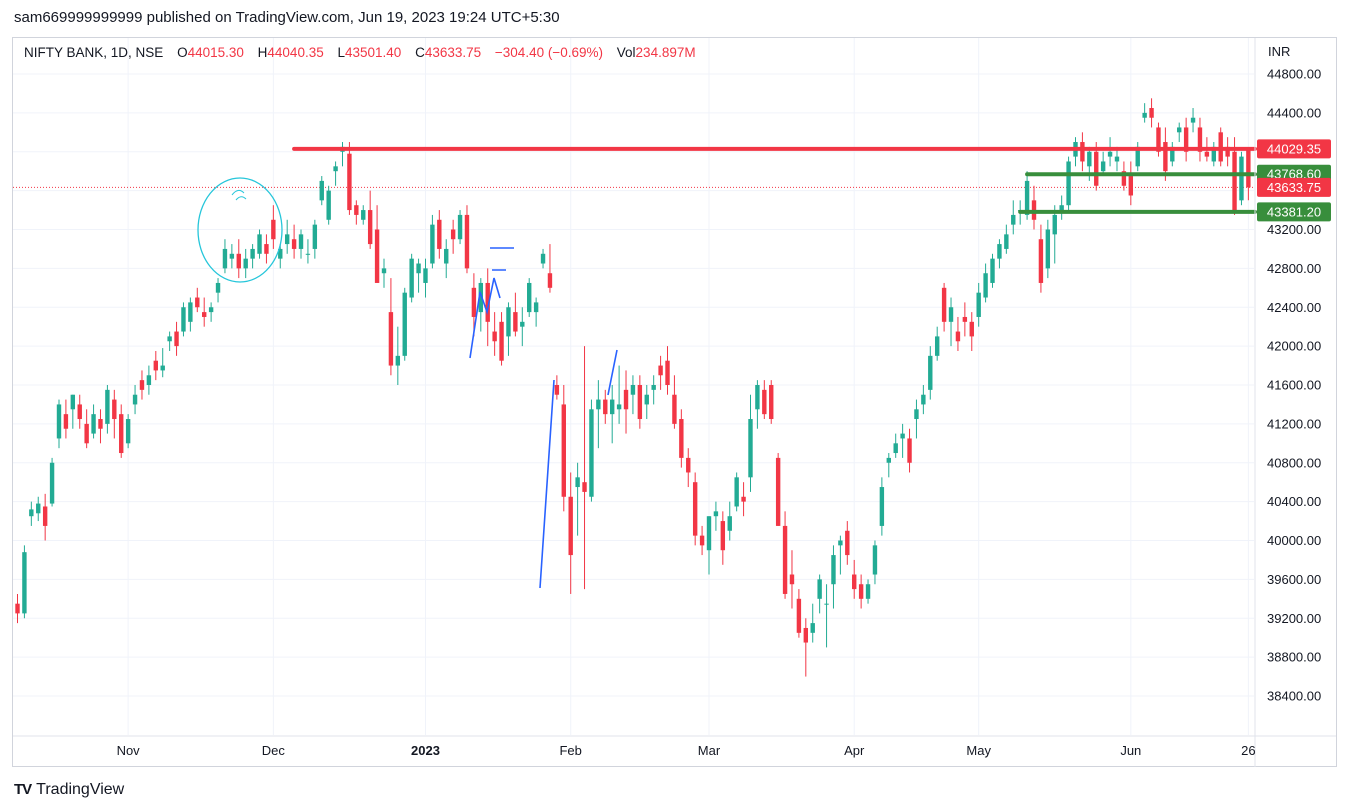 This screenshot has height=812, width=1350. What do you see at coordinates (1294, 657) in the screenshot?
I see `price-tick-label: 38800.00` at bounding box center [1294, 657].